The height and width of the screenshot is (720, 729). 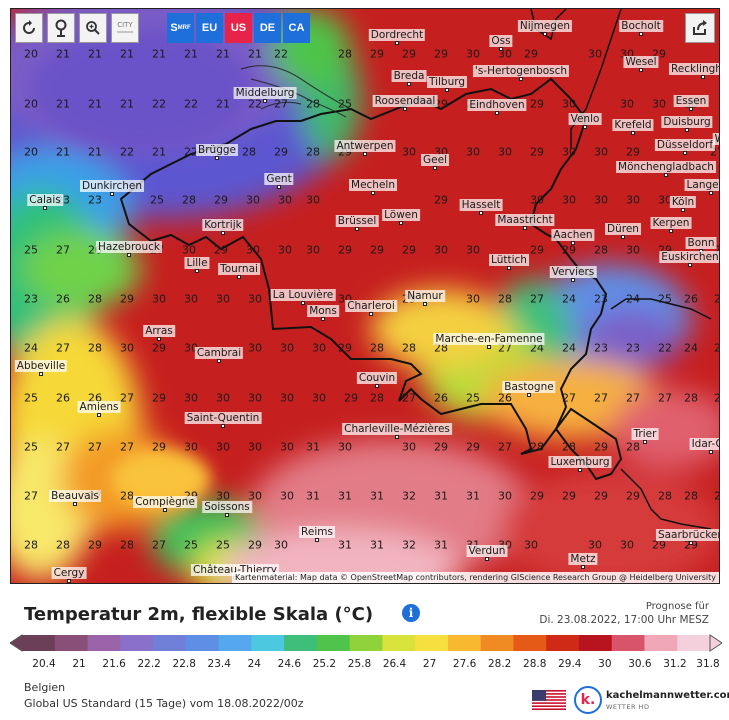 What do you see at coordinates (239, 269) in the screenshot?
I see `city-label: Tournai` at bounding box center [239, 269].